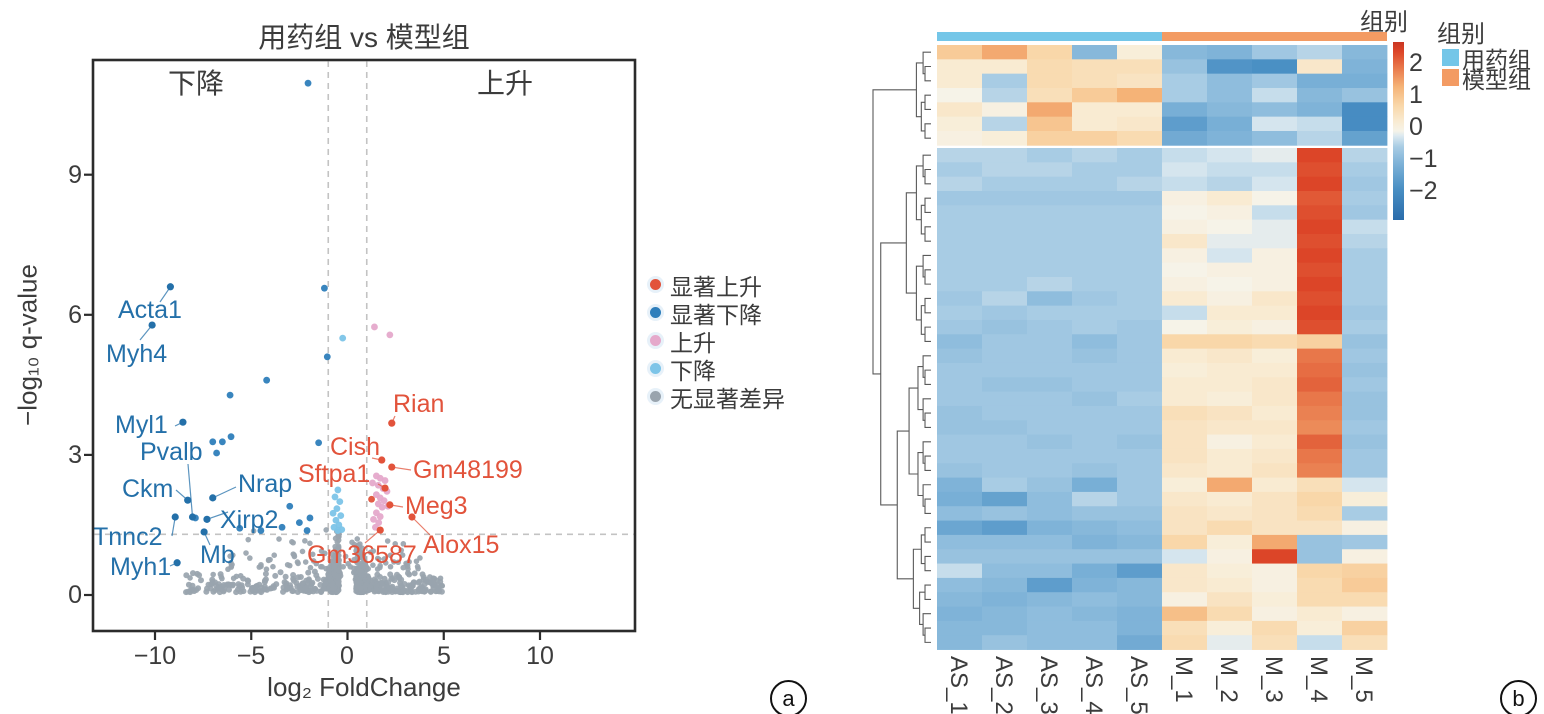  What do you see at coordinates (324, 288) in the screenshot?
I see `scatter-point-sig-down` at bounding box center [324, 288].